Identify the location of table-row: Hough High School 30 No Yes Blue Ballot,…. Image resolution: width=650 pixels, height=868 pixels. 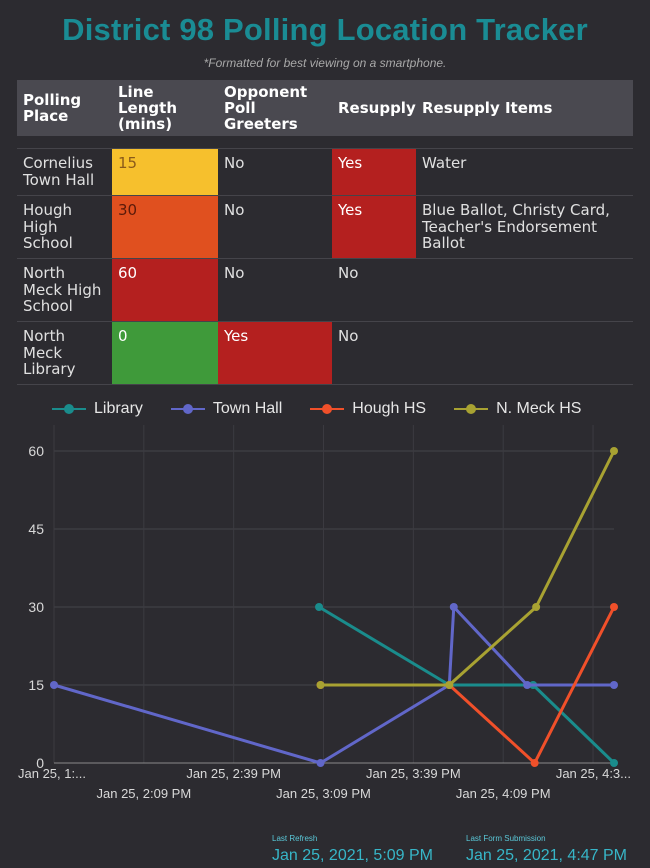
(325, 227).